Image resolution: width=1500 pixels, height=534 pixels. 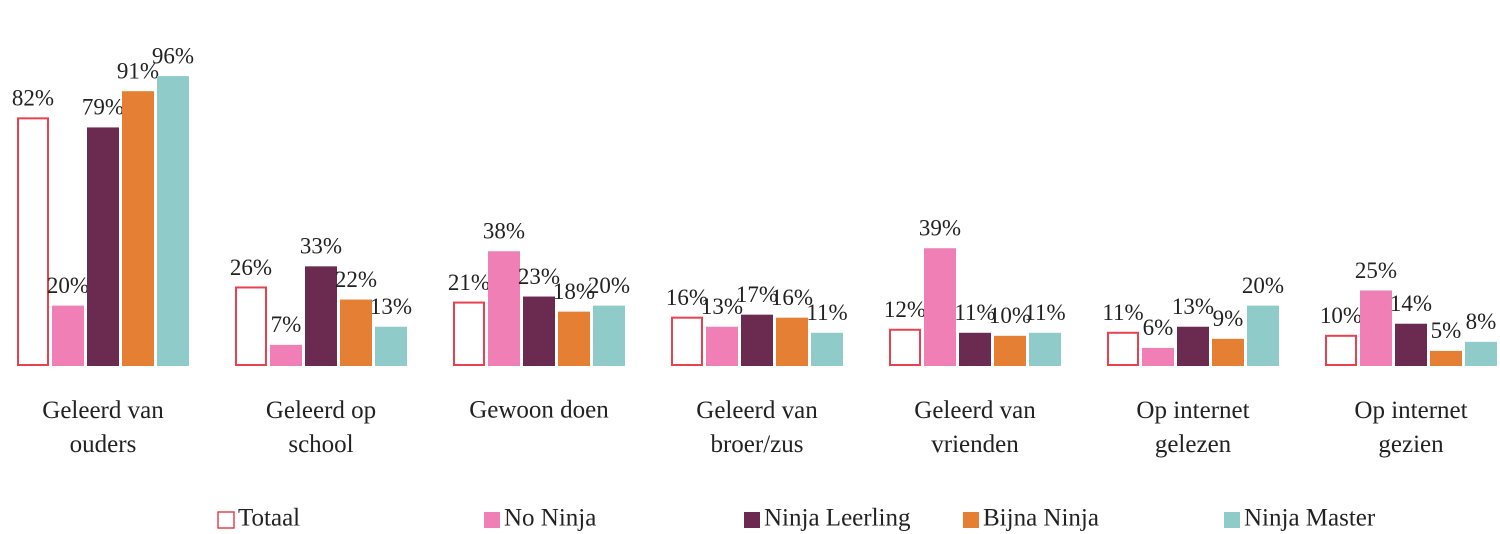 What do you see at coordinates (469, 282) in the screenshot?
I see `data-label: 21%` at bounding box center [469, 282].